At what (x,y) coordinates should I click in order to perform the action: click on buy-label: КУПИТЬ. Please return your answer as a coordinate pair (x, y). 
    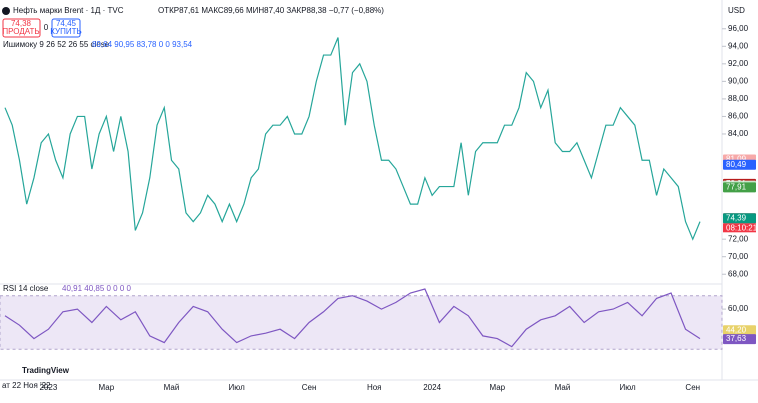
    Looking at the image, I should click on (65, 31).